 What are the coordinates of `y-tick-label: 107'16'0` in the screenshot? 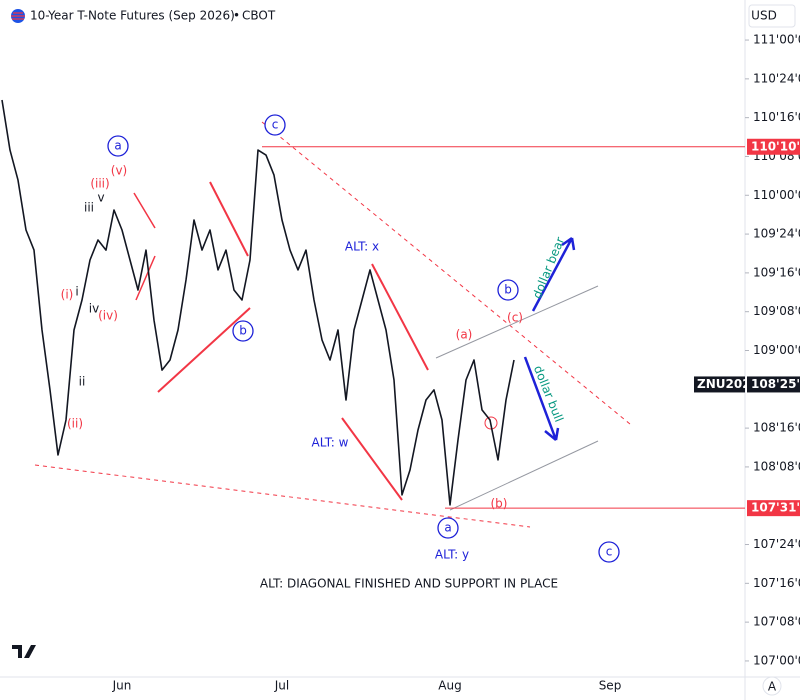 It's located at (776, 583).